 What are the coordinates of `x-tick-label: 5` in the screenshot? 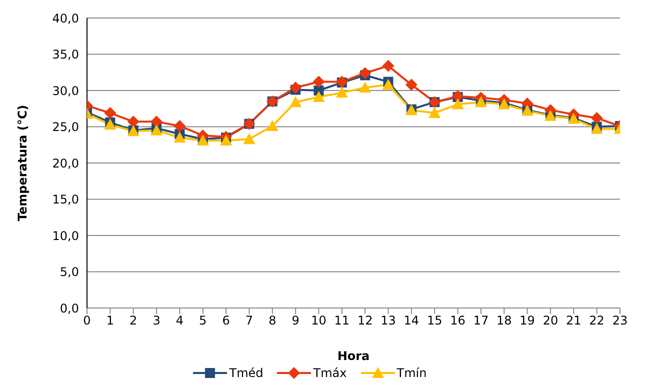 It's located at (203, 321).